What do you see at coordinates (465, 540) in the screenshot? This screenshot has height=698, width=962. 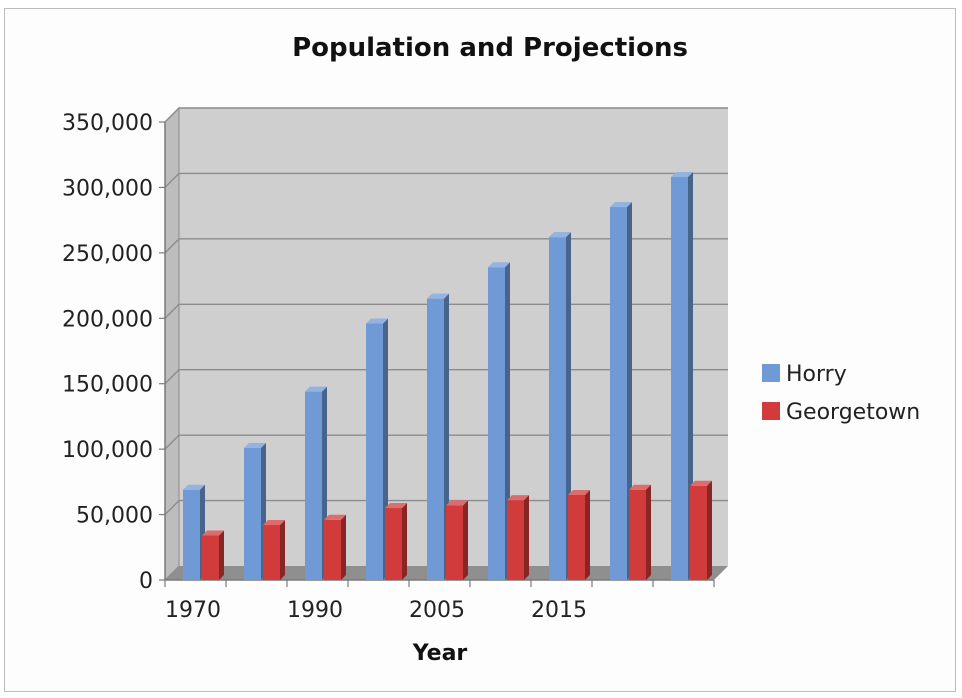 I see `bar-side-georgetown-2005` at bounding box center [465, 540].